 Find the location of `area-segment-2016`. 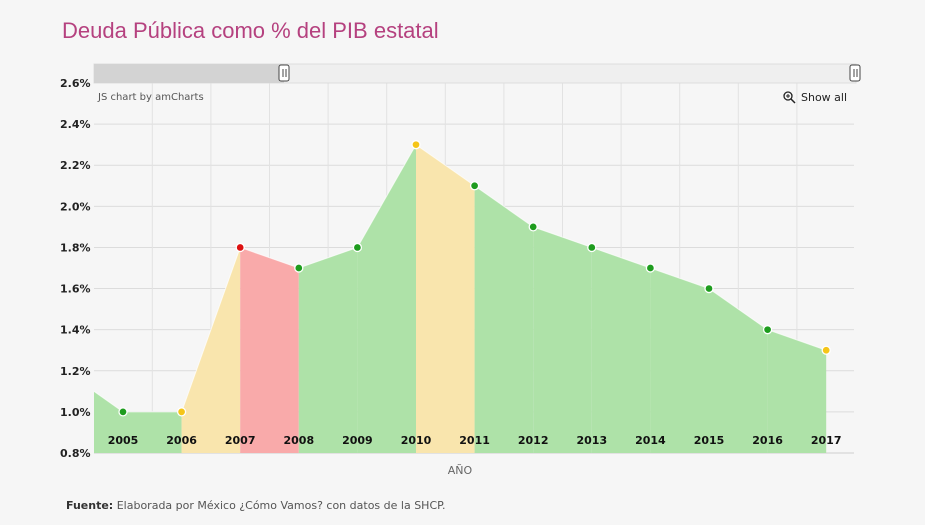

area-segment-2016 is located at coordinates (797, 391).